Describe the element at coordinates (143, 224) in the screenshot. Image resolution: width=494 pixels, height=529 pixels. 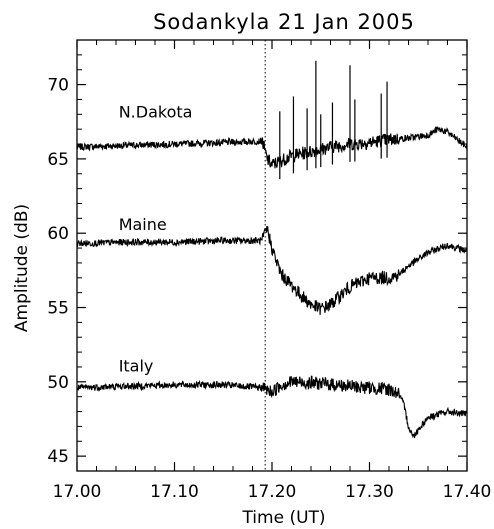
I see `series-label: Maine` at that location.